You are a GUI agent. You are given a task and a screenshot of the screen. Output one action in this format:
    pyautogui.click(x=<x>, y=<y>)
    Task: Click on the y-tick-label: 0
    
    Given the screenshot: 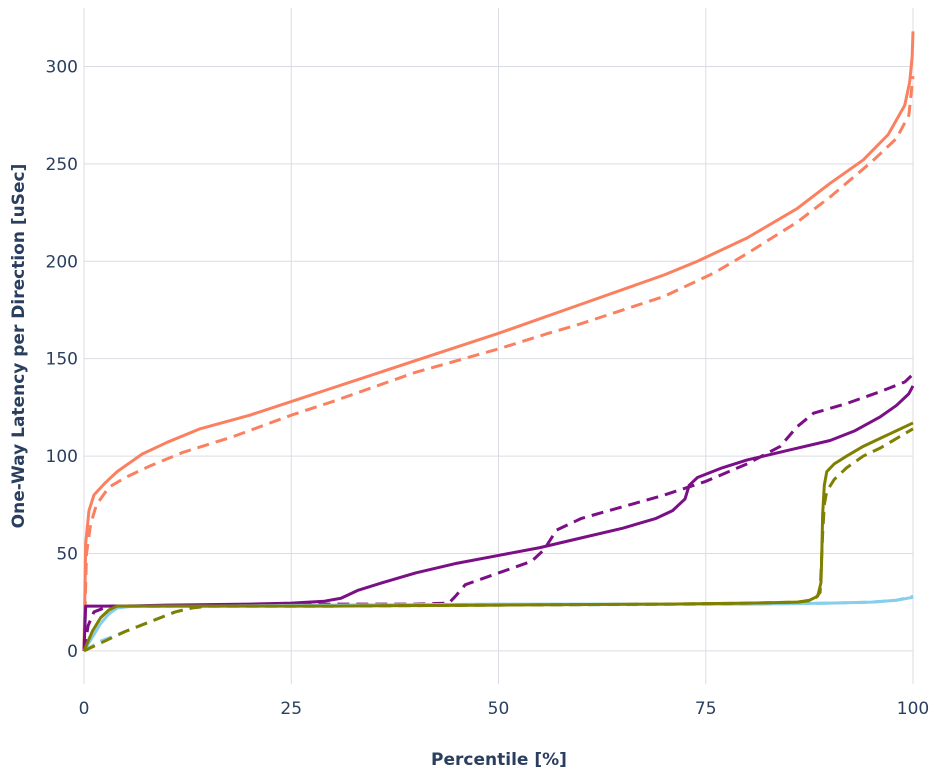 What is the action you would take?
    pyautogui.click(x=72, y=652)
    